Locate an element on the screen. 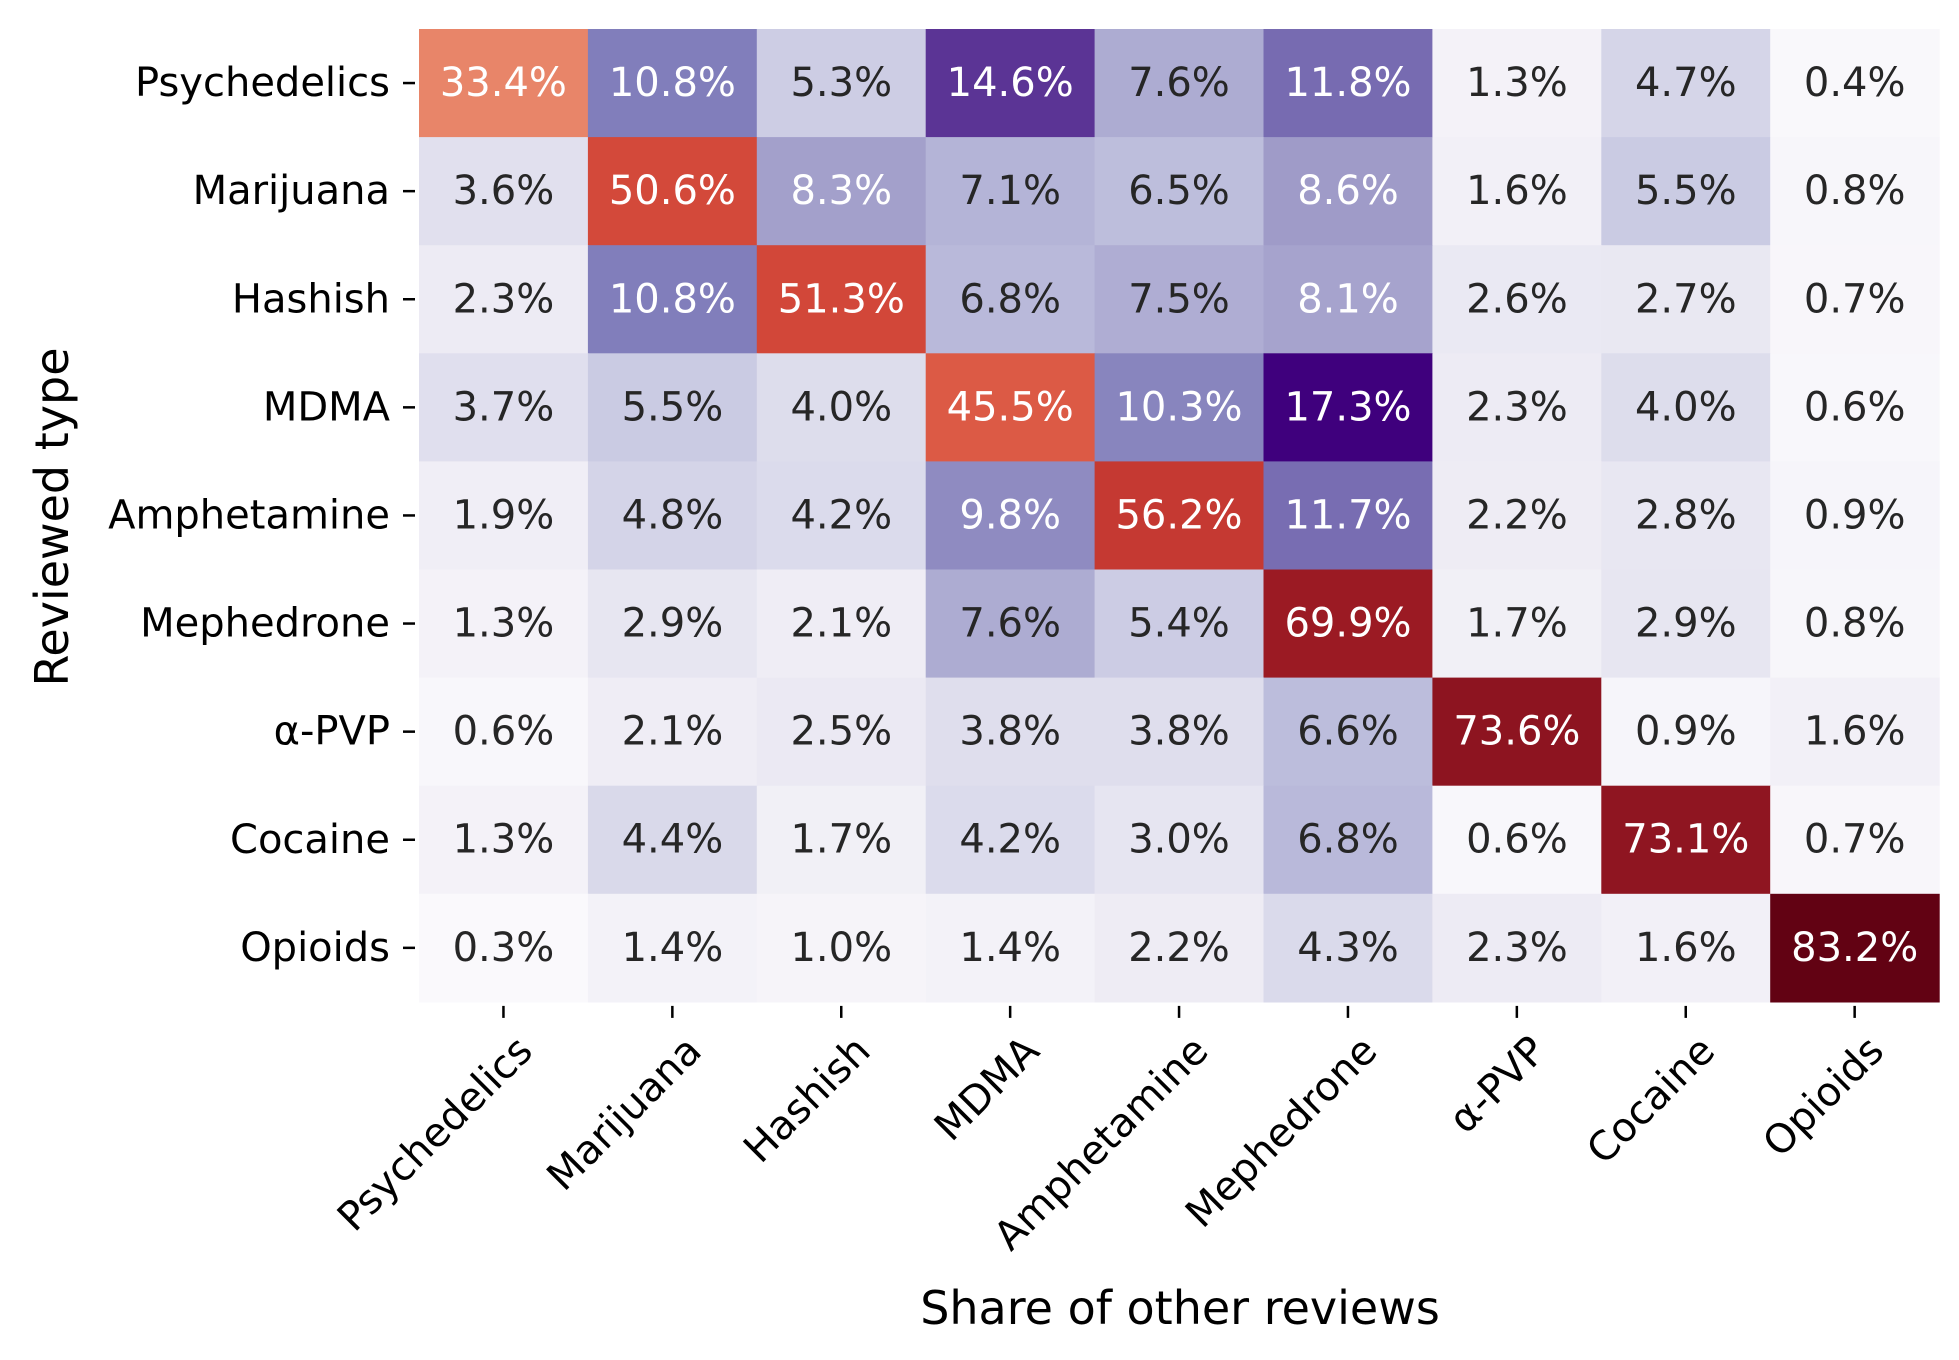  heatmap-cell-label: 33.4% is located at coordinates (503, 83).